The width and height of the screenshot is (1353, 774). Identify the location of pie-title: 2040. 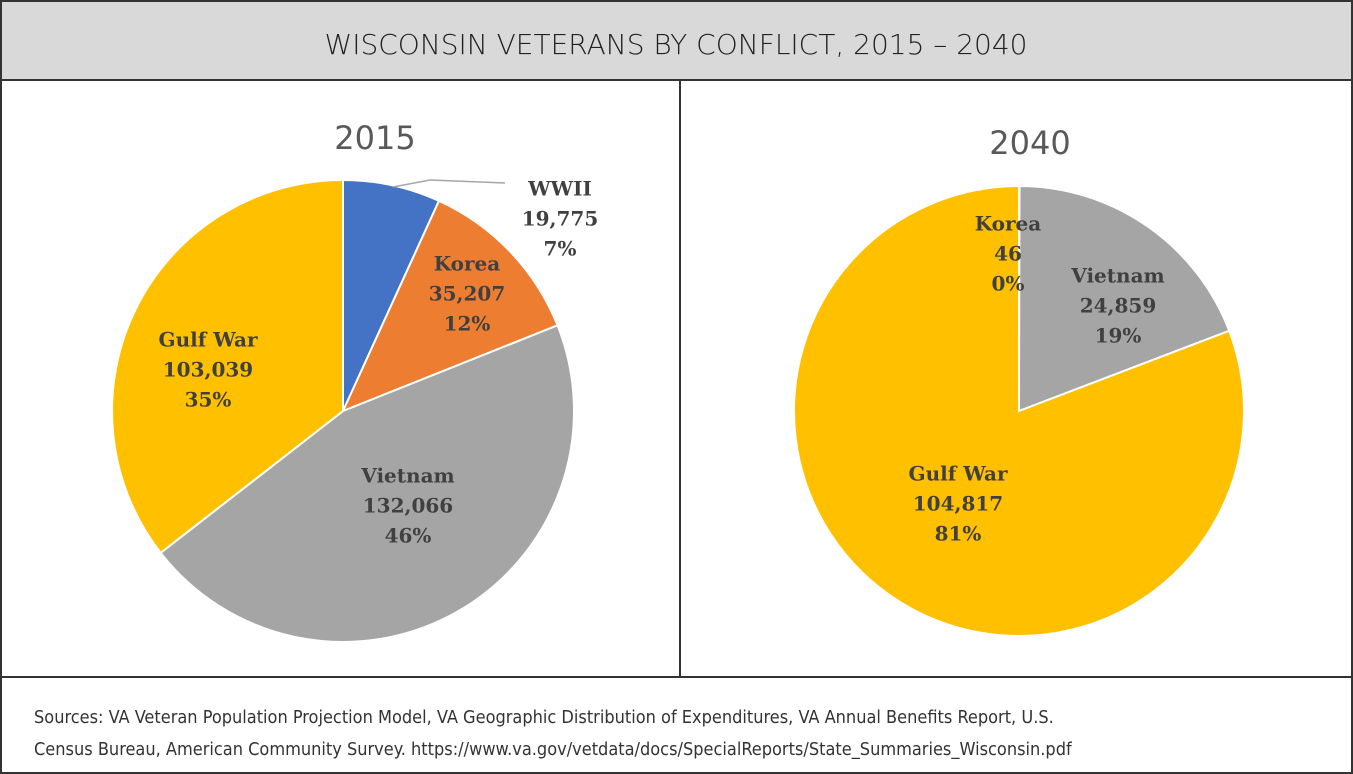
(1029, 143).